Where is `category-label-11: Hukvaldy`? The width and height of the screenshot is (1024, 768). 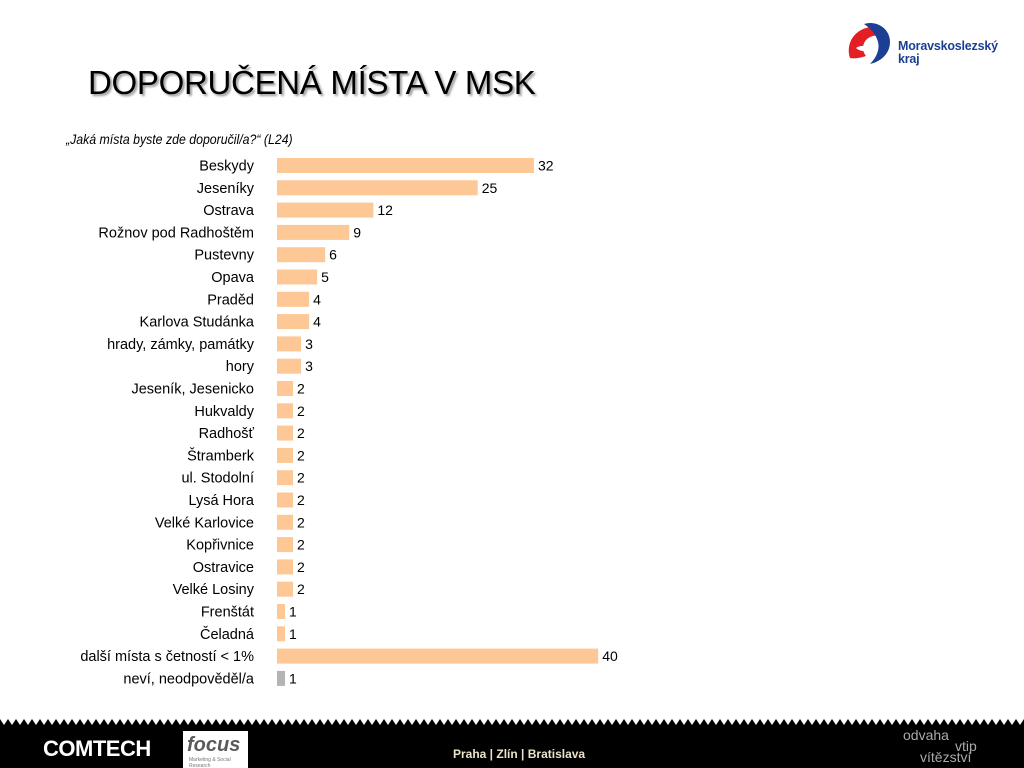 category-label-11: Hukvaldy is located at coordinates (224, 412).